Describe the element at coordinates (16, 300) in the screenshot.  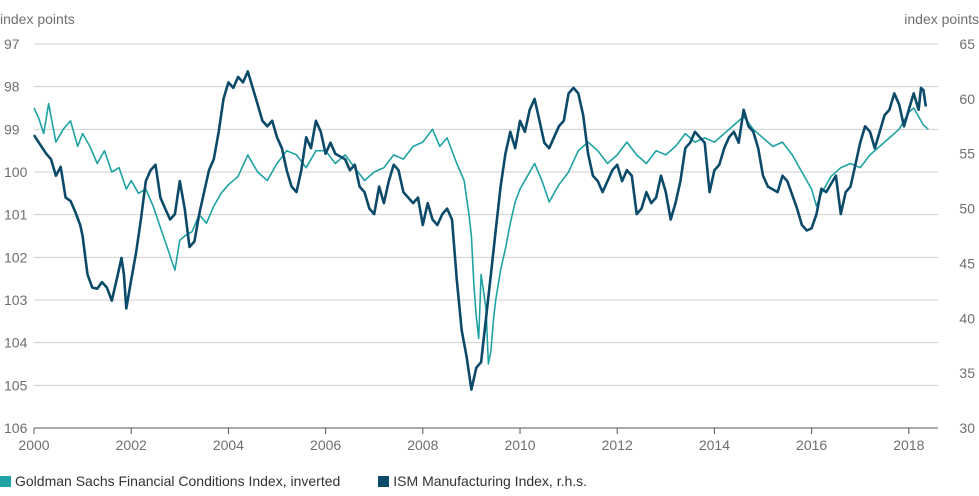
I see `y-left-tick-label: 103` at that location.